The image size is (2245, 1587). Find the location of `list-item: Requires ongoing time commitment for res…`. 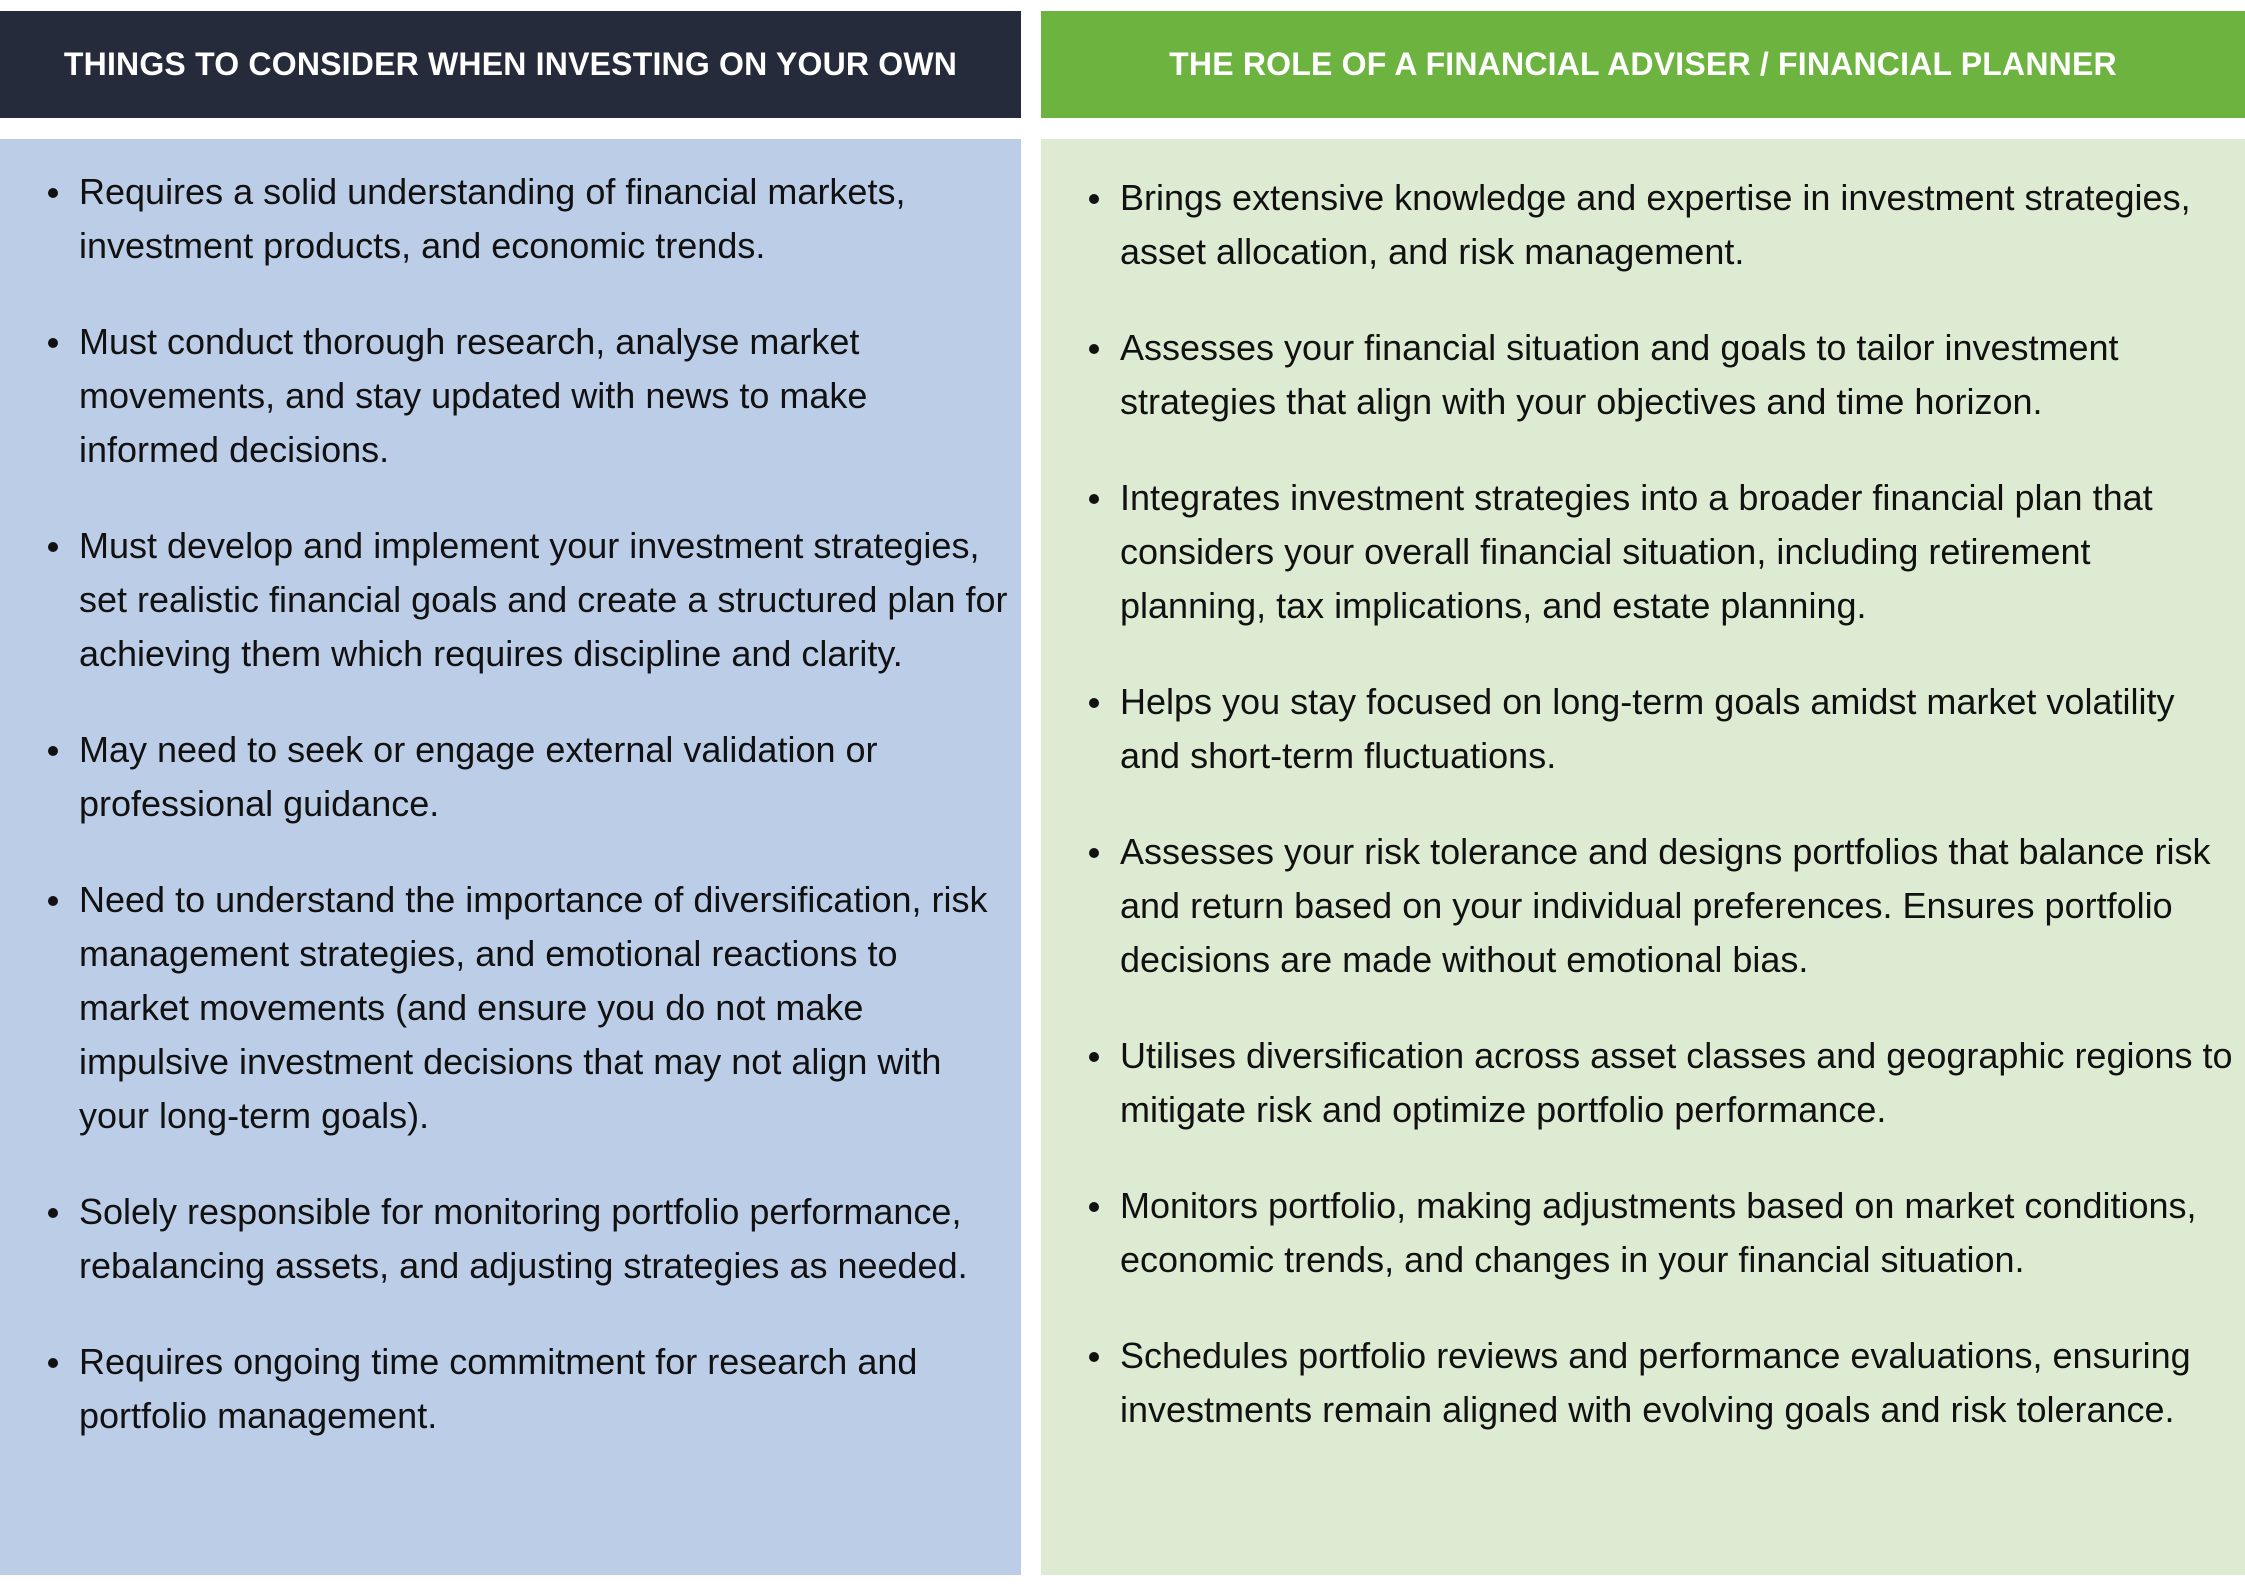

list-item: Requires ongoing time commitment for res… is located at coordinates (510, 1389).